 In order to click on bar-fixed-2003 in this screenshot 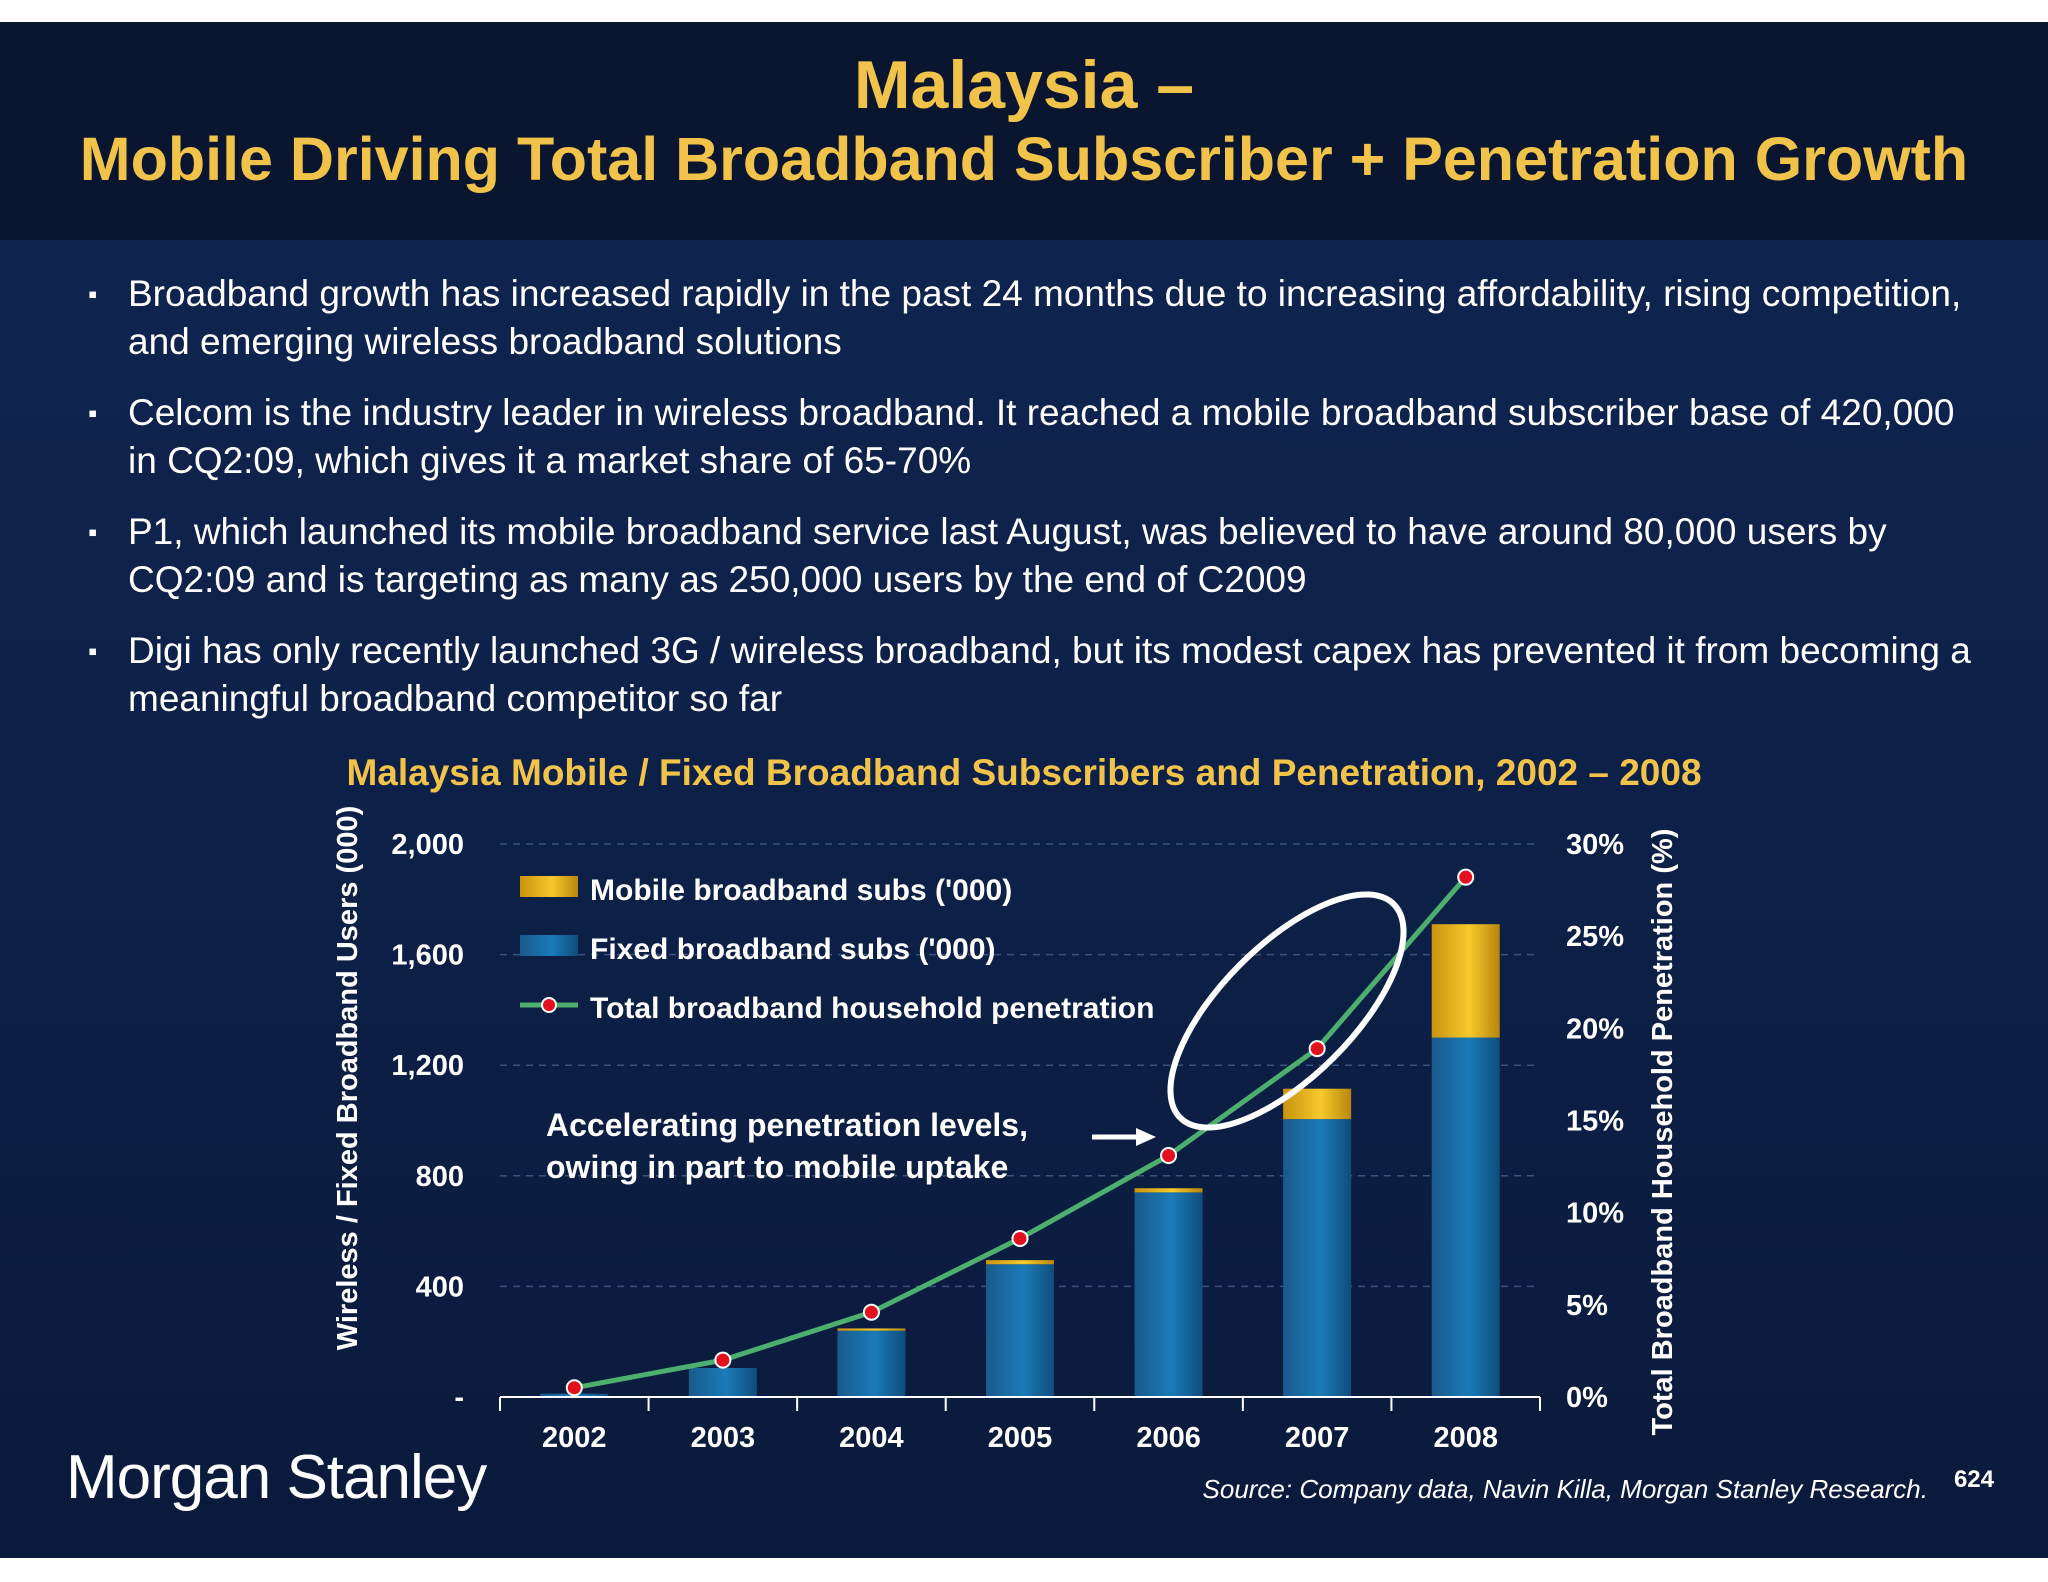, I will do `click(722, 1382)`.